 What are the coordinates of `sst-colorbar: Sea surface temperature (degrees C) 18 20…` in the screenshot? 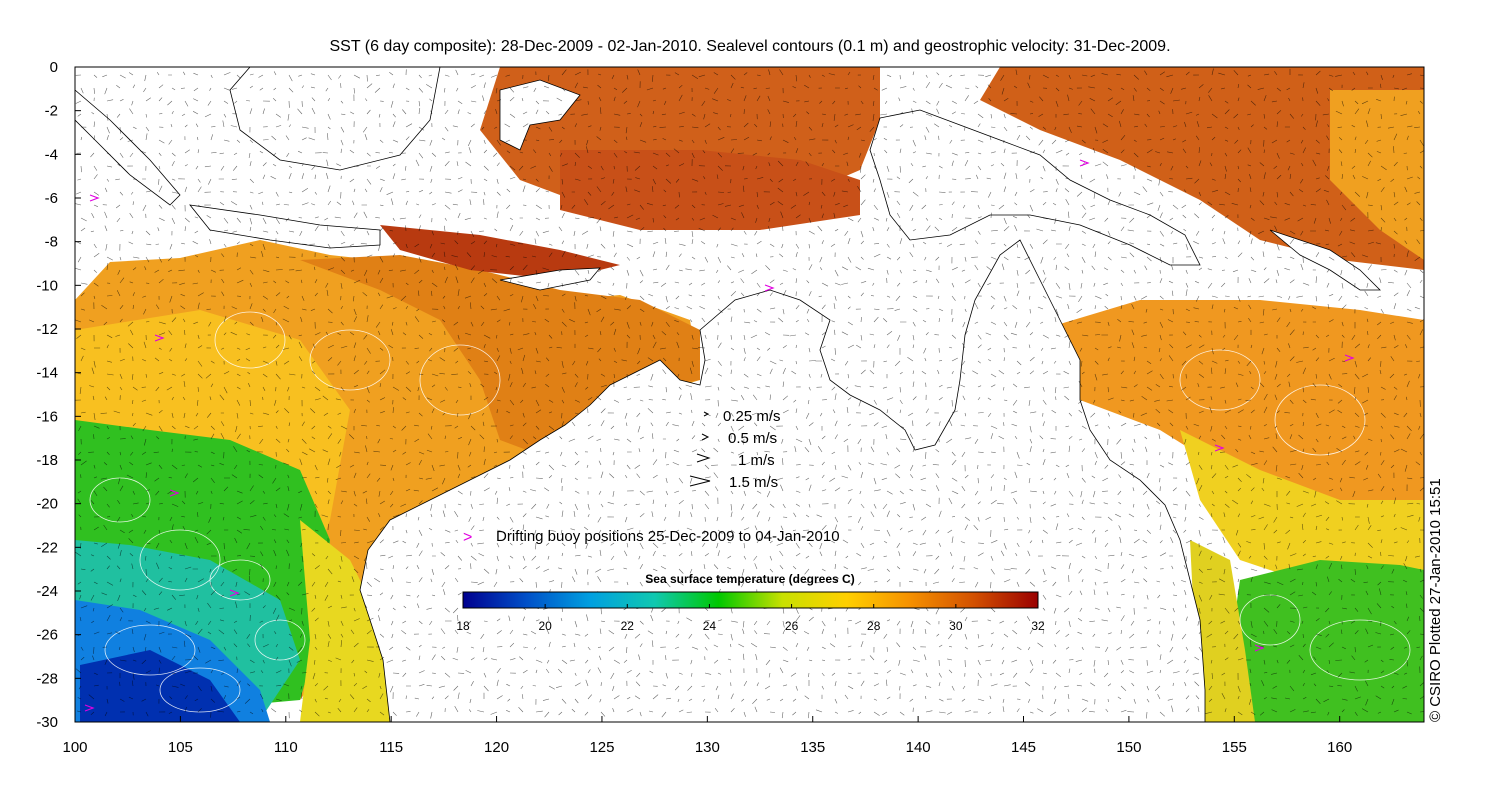 It's located at (750, 602).